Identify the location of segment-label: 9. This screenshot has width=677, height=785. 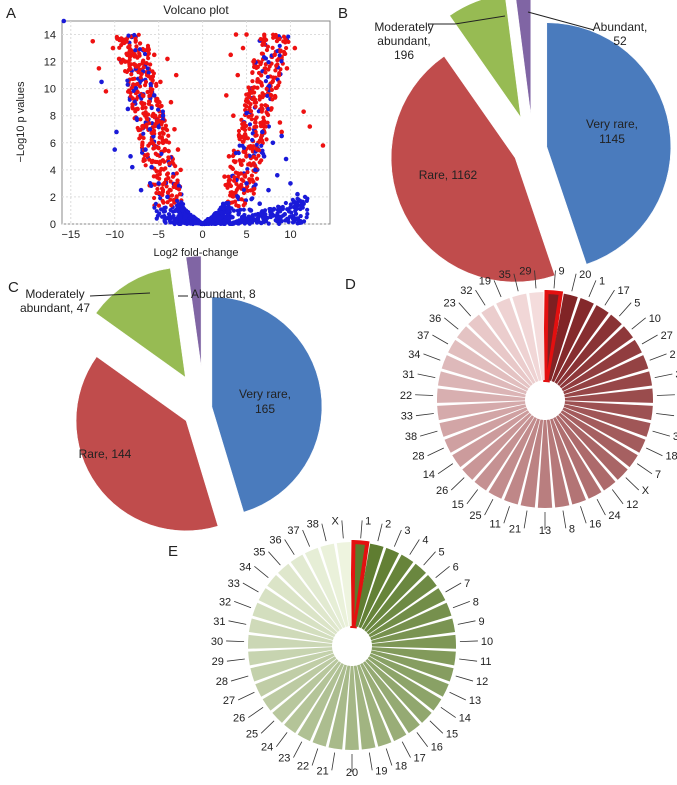
(481, 622).